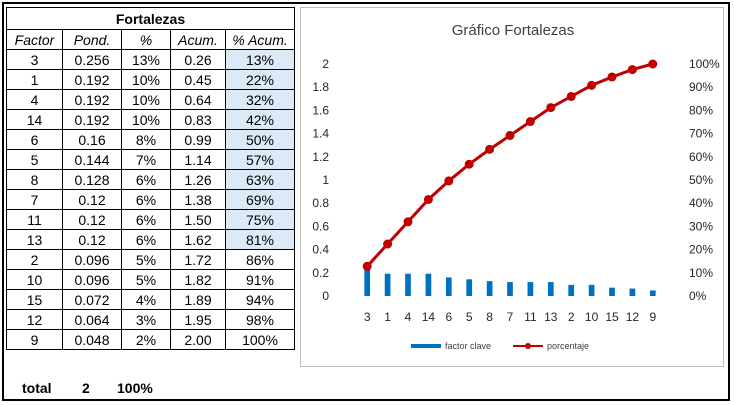 The width and height of the screenshot is (734, 405). Describe the element at coordinates (34, 179) in the screenshot. I see `table-cell: 8` at that location.